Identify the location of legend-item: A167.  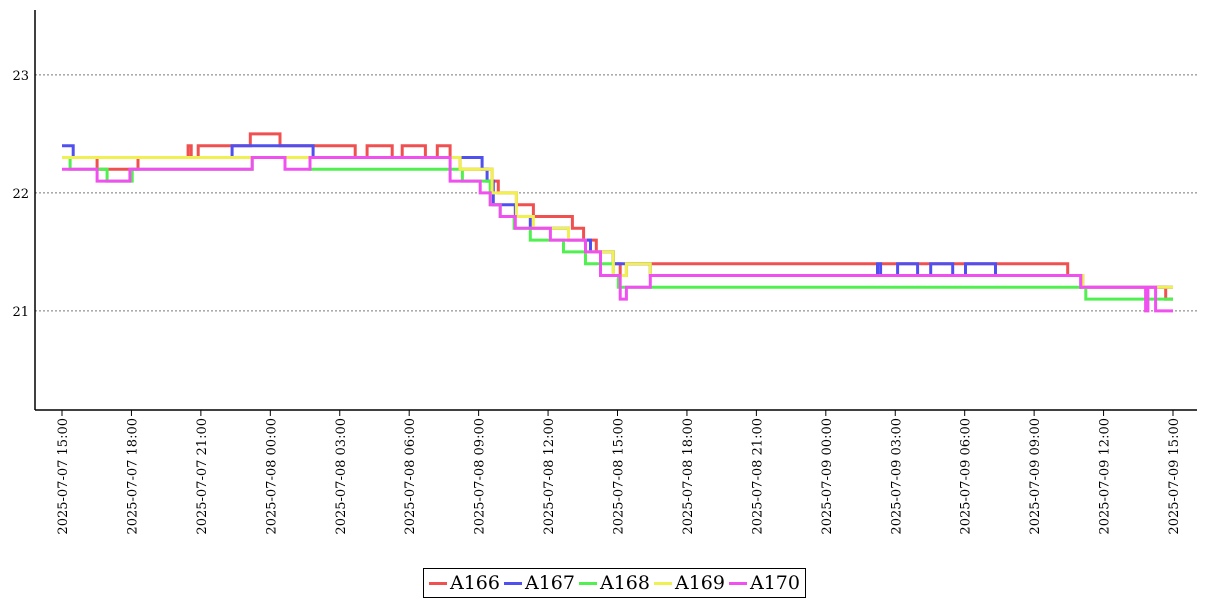
(538, 583).